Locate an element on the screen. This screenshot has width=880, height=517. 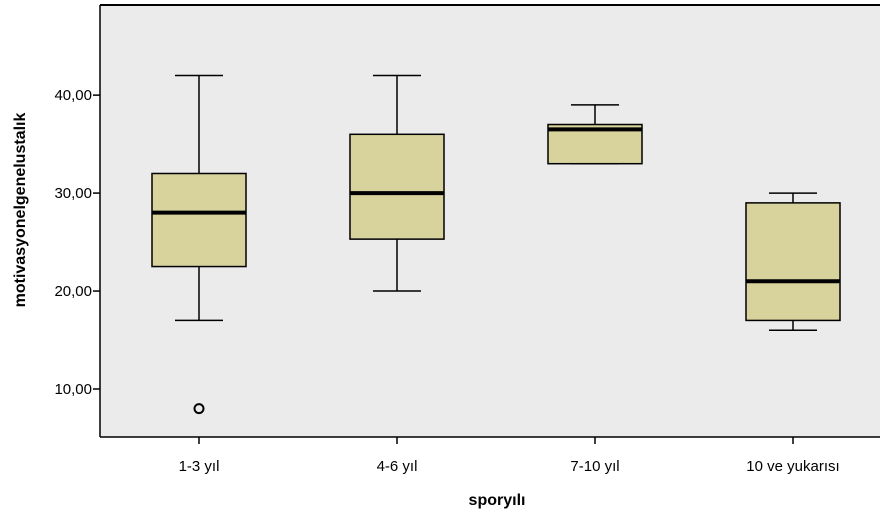
y-axis-ticks: 10,00 20,00 30,00 40,00 is located at coordinates (77, 242).